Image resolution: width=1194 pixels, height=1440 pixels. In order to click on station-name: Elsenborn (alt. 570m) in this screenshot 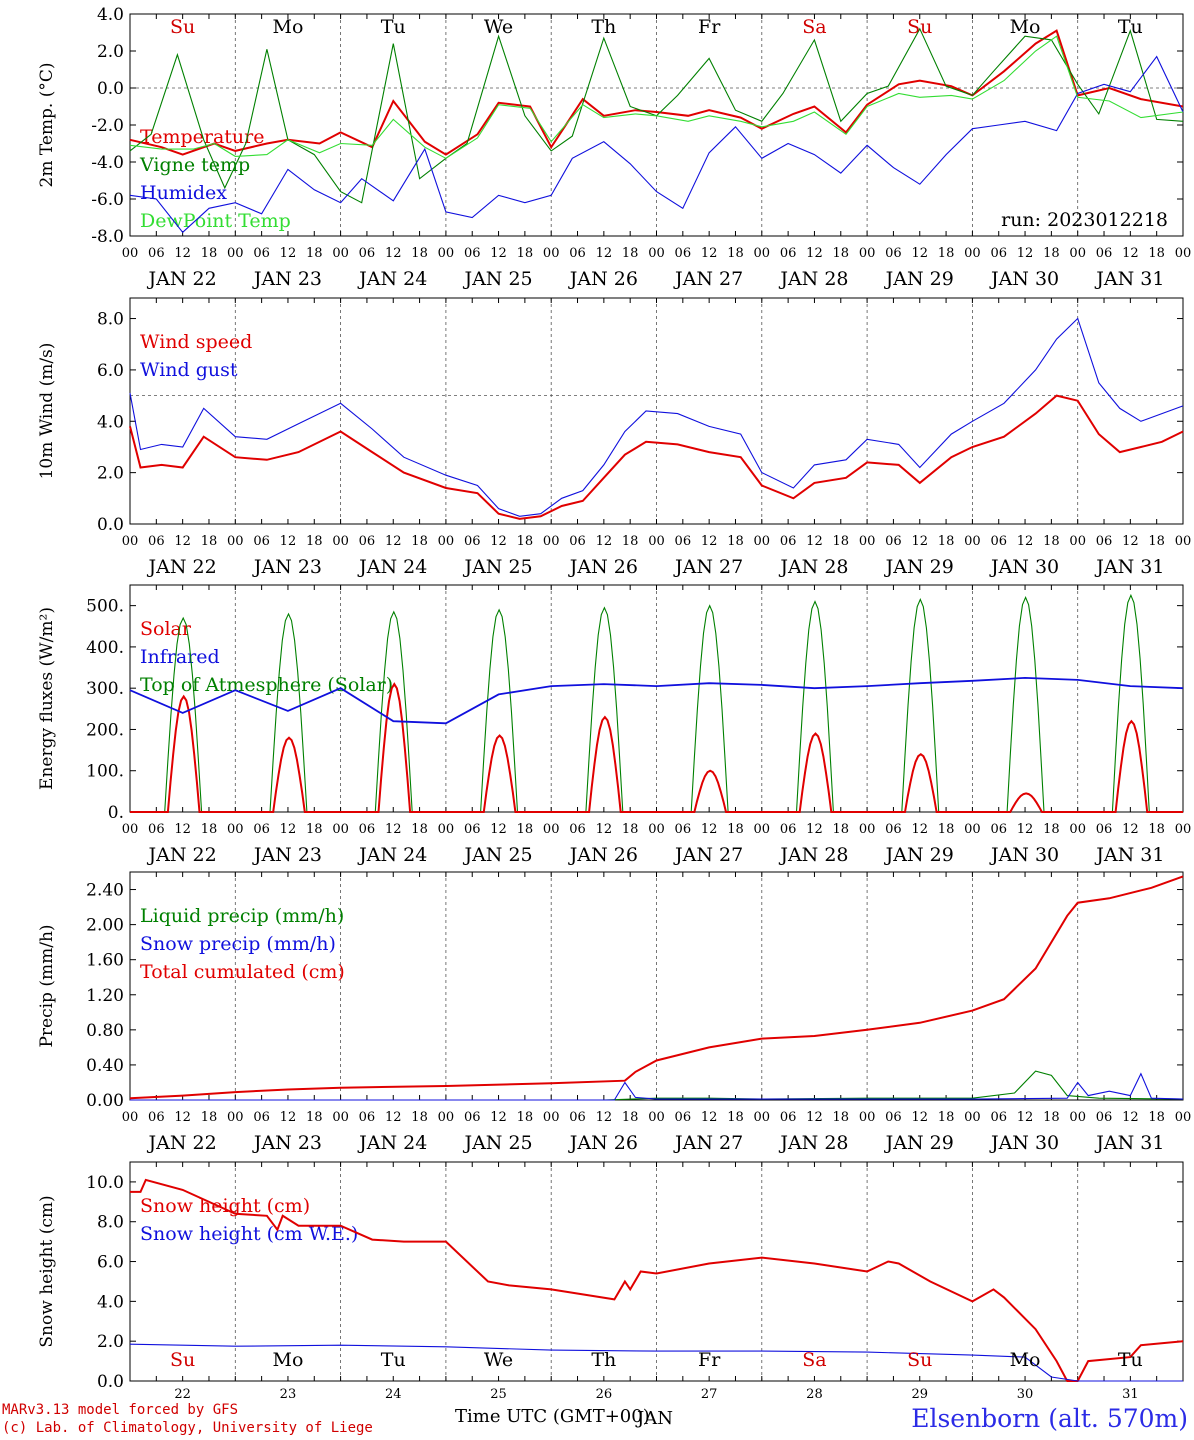, I will do `click(1049, 1418)`.